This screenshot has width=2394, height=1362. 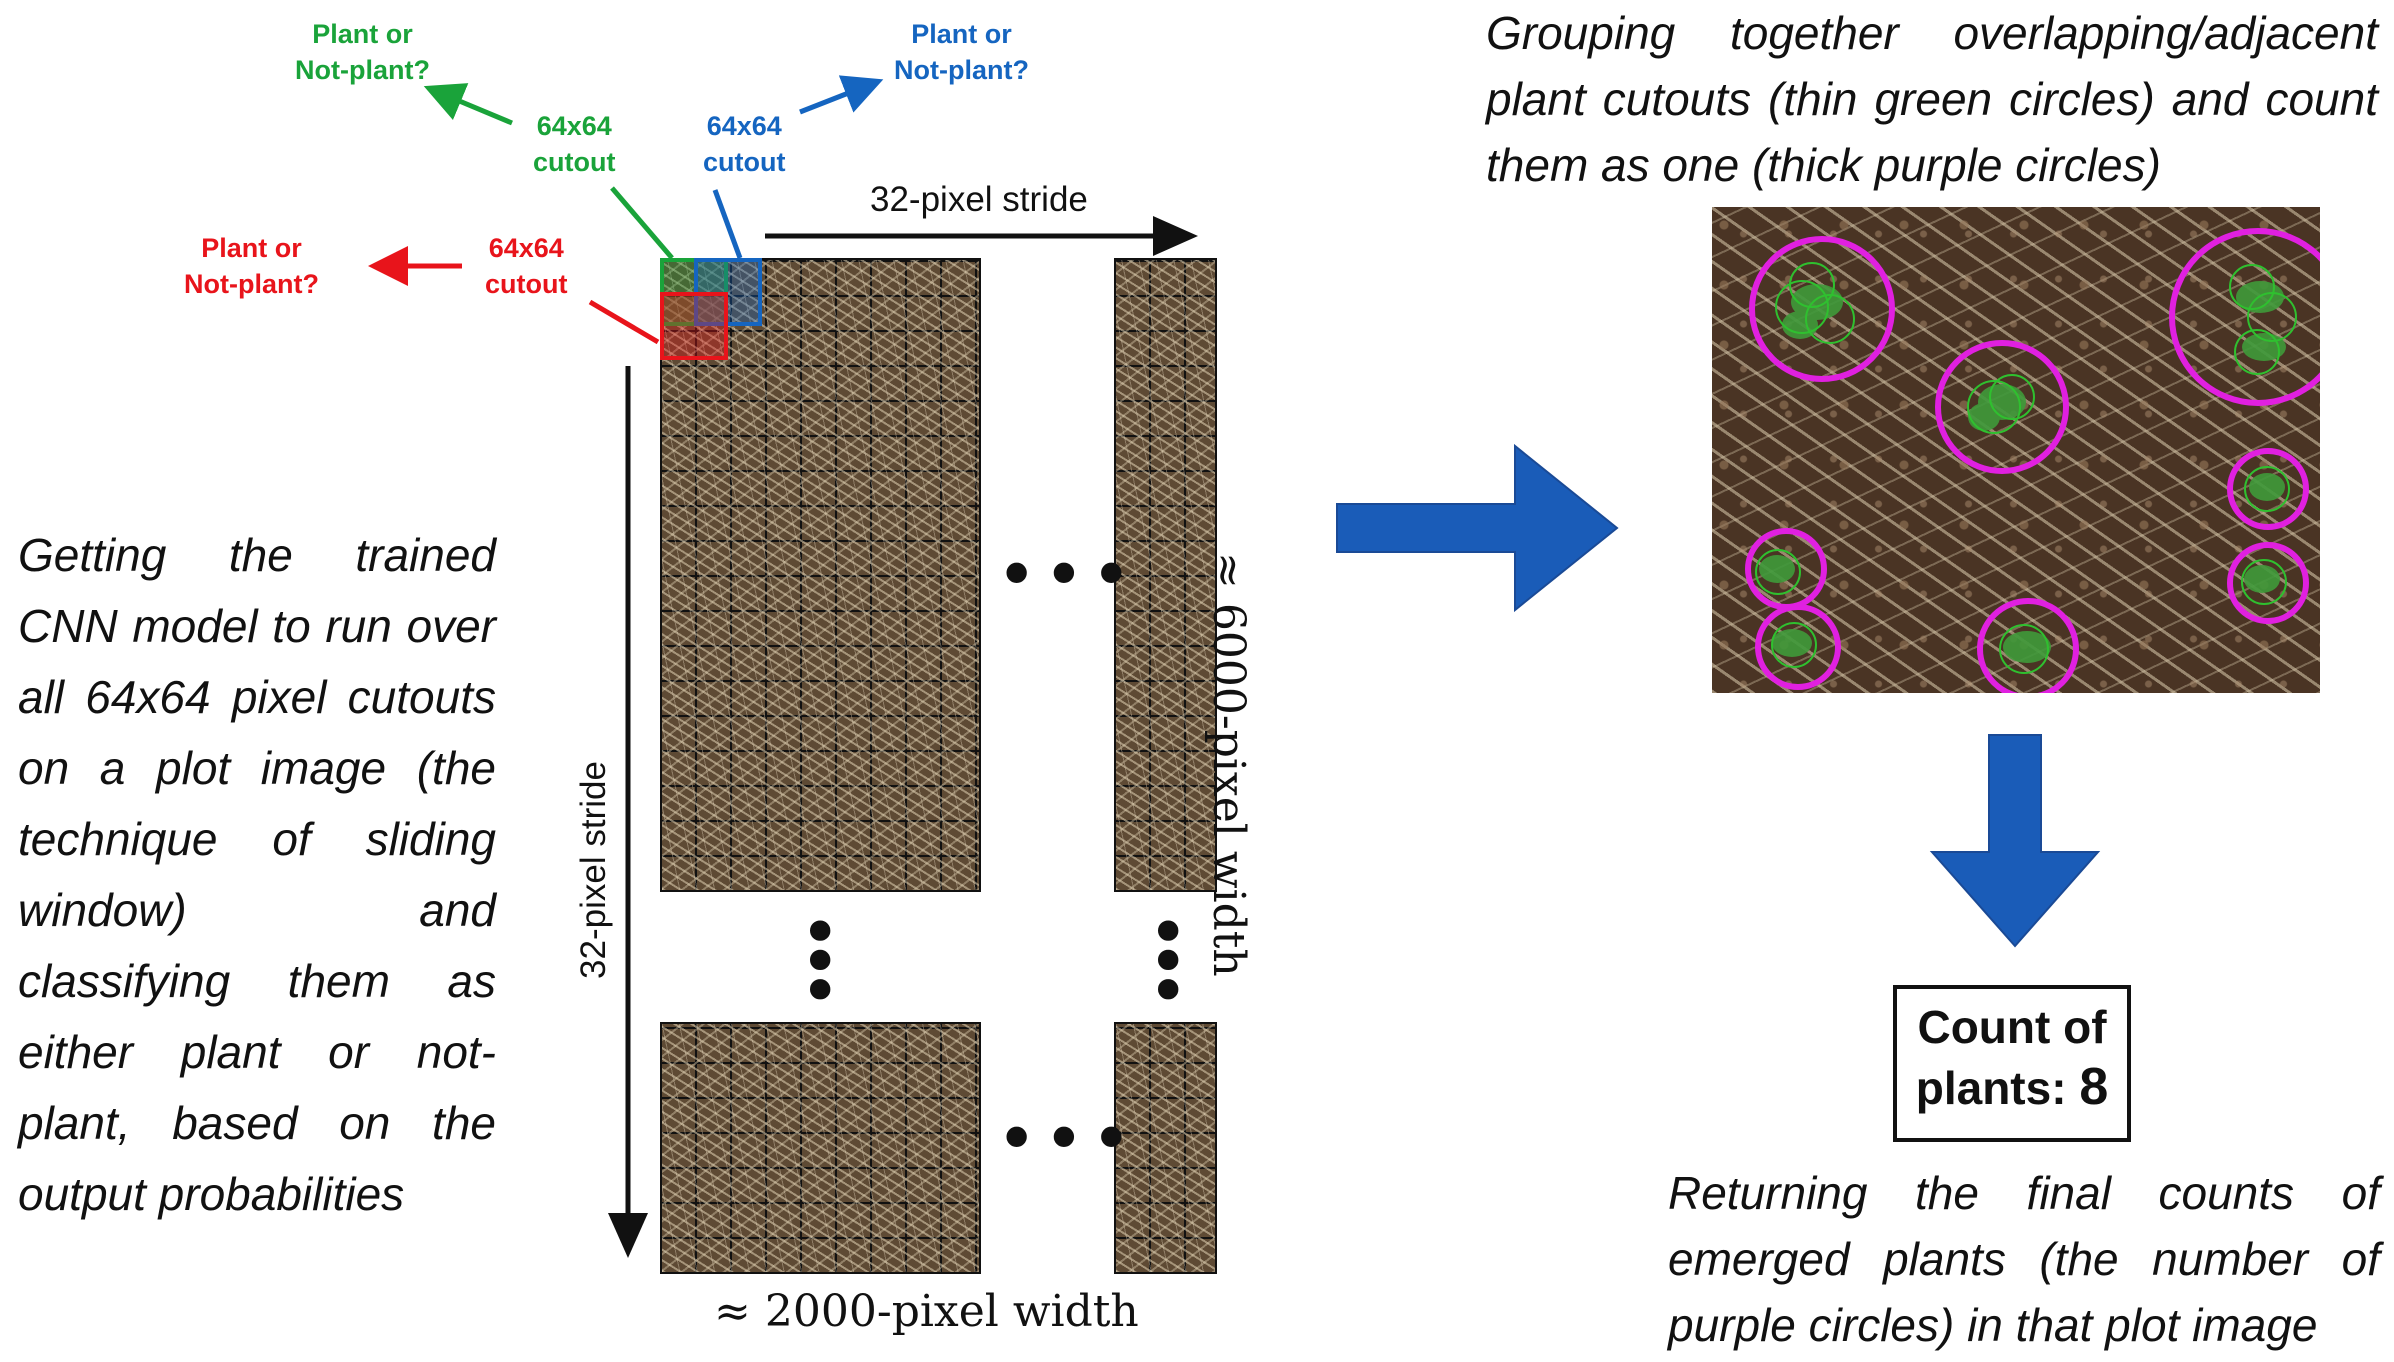 What do you see at coordinates (468, 104) in the screenshot?
I see `green-question-arrow` at bounding box center [468, 104].